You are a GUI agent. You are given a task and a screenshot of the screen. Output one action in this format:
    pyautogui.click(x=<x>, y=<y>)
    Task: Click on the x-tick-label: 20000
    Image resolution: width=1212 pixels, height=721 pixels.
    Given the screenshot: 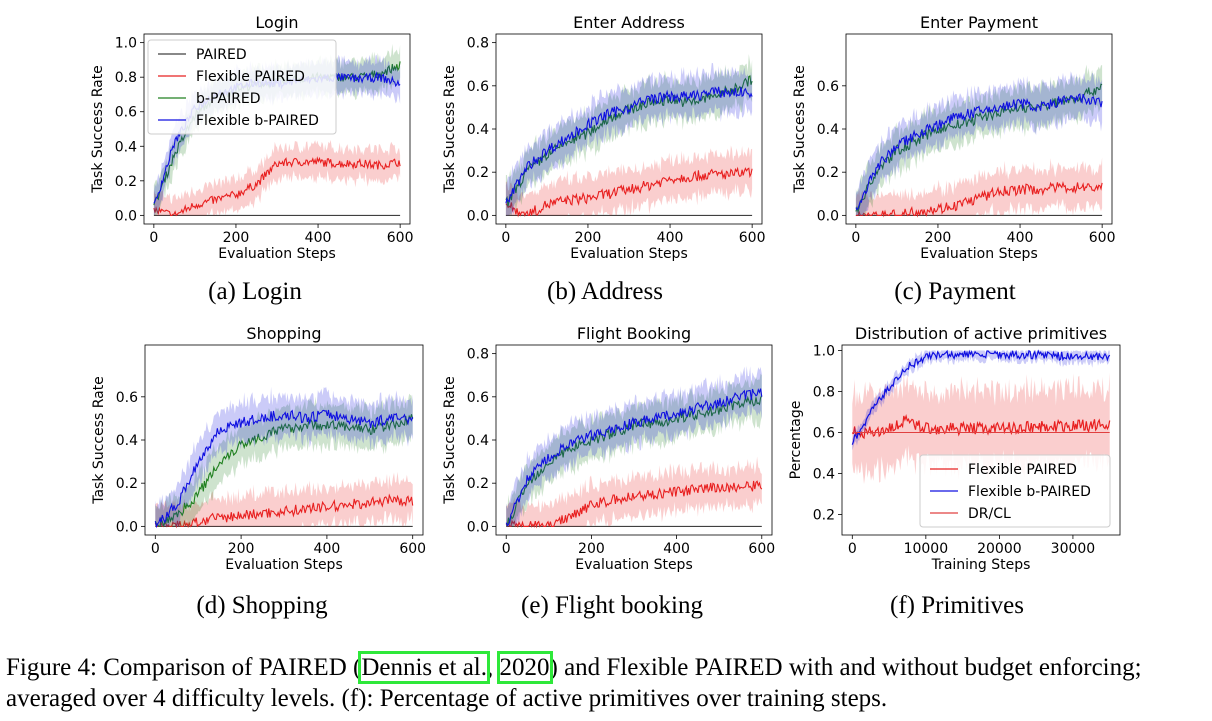 What is the action you would take?
    pyautogui.click(x=999, y=549)
    